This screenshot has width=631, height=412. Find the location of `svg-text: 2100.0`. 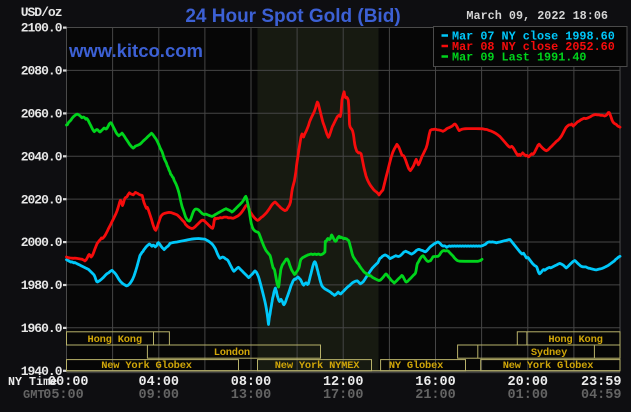

svg-text: 2100.0 is located at coordinates (42, 28).